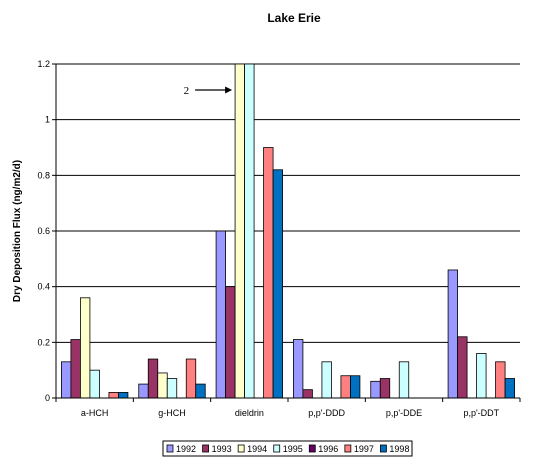 The height and width of the screenshot is (461, 538). I want to click on legend-label: 1994, so click(257, 449).